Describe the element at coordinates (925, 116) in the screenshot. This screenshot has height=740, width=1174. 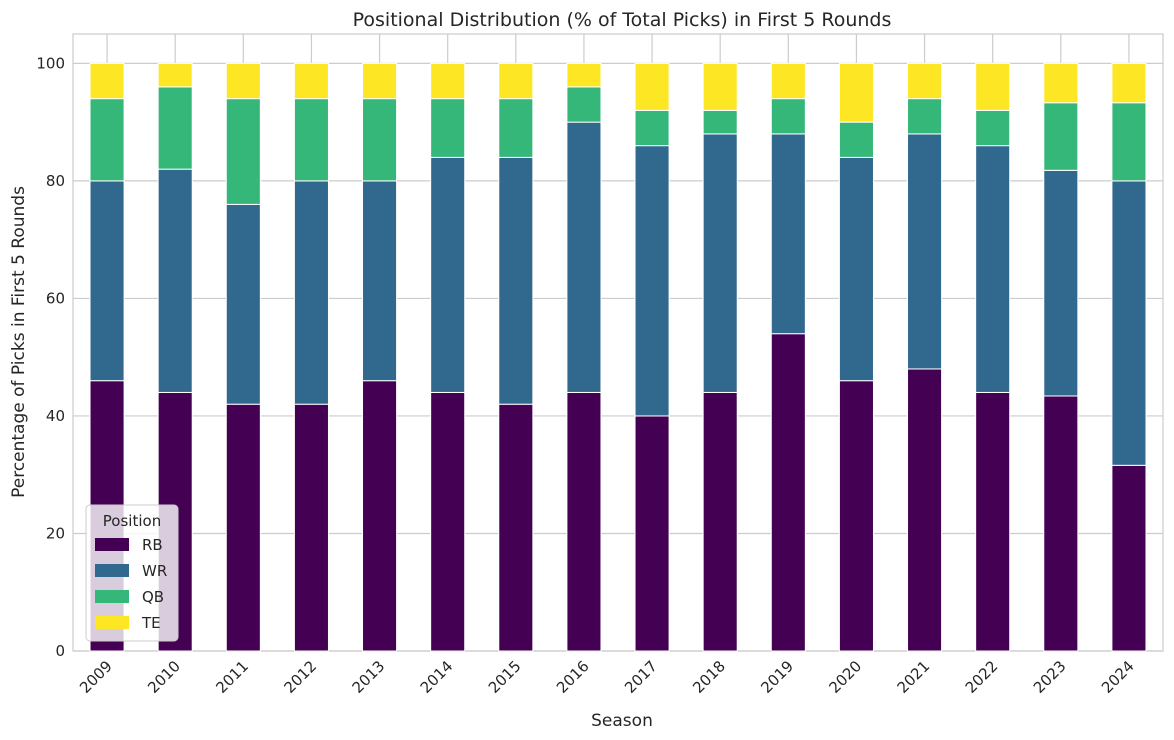
I see `bar-qb-2021` at that location.